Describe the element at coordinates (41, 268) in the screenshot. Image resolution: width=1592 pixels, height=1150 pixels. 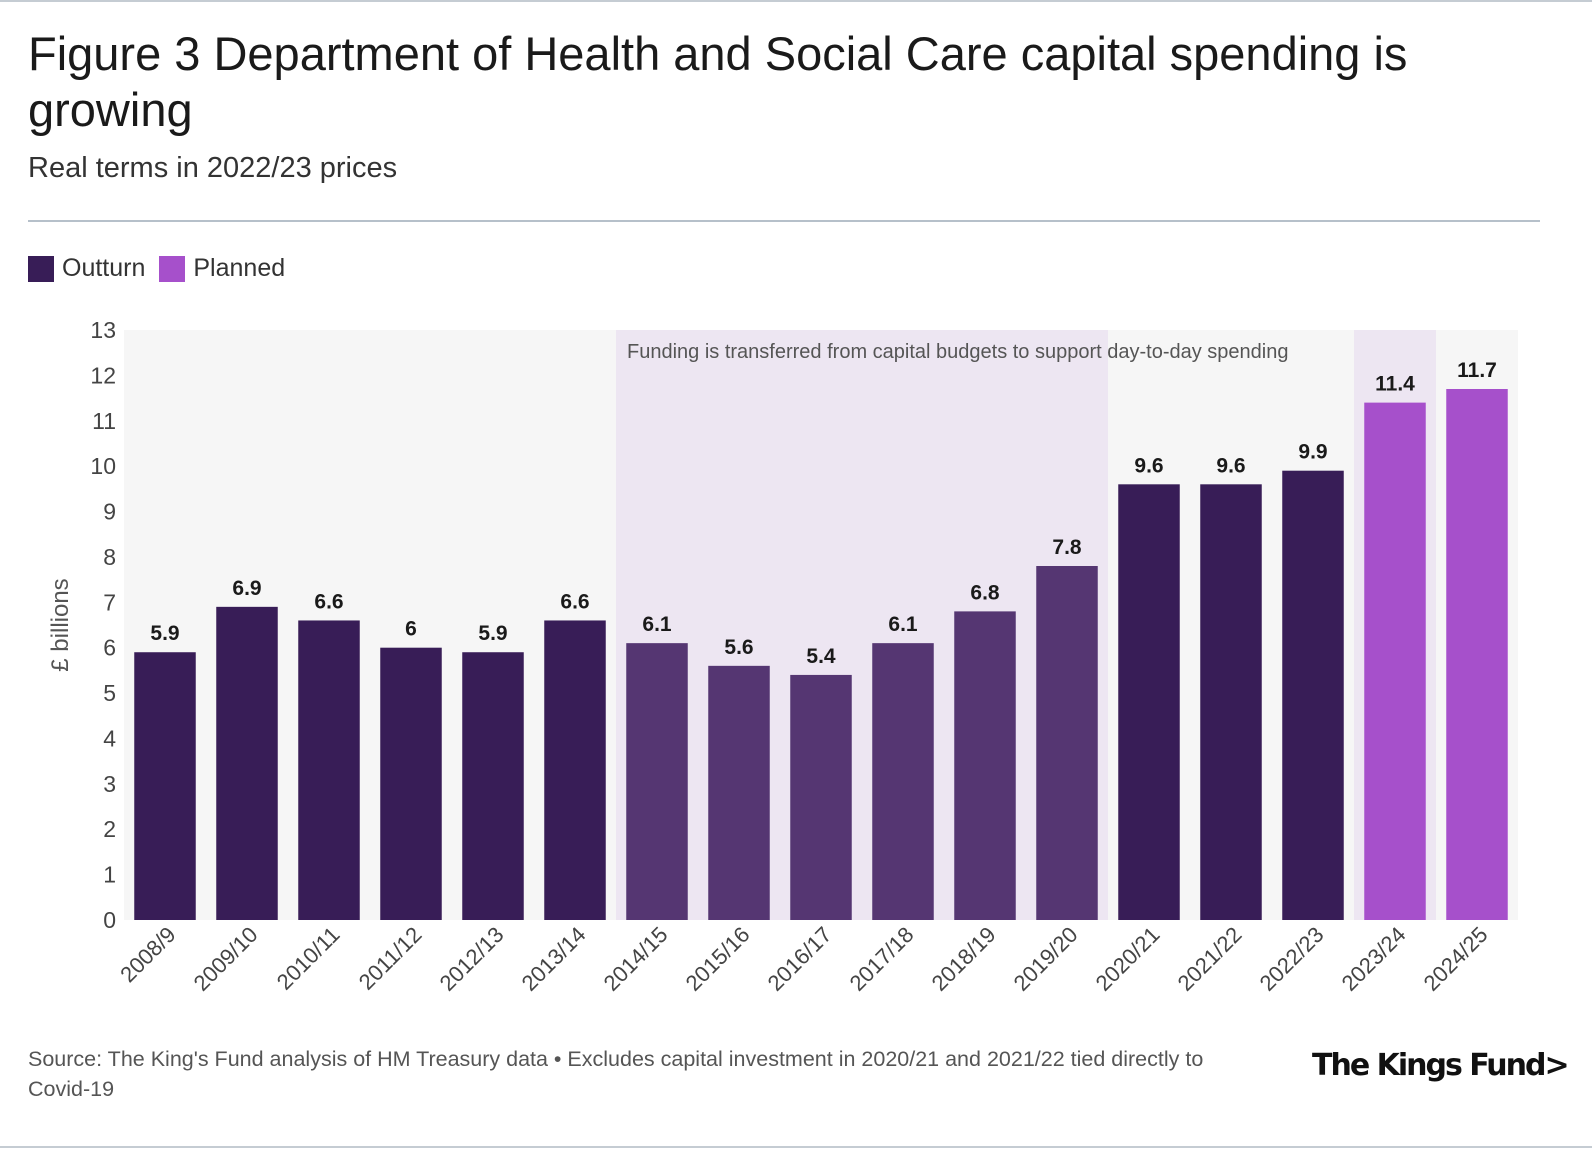
I see `legend-swatch-outturn` at that location.